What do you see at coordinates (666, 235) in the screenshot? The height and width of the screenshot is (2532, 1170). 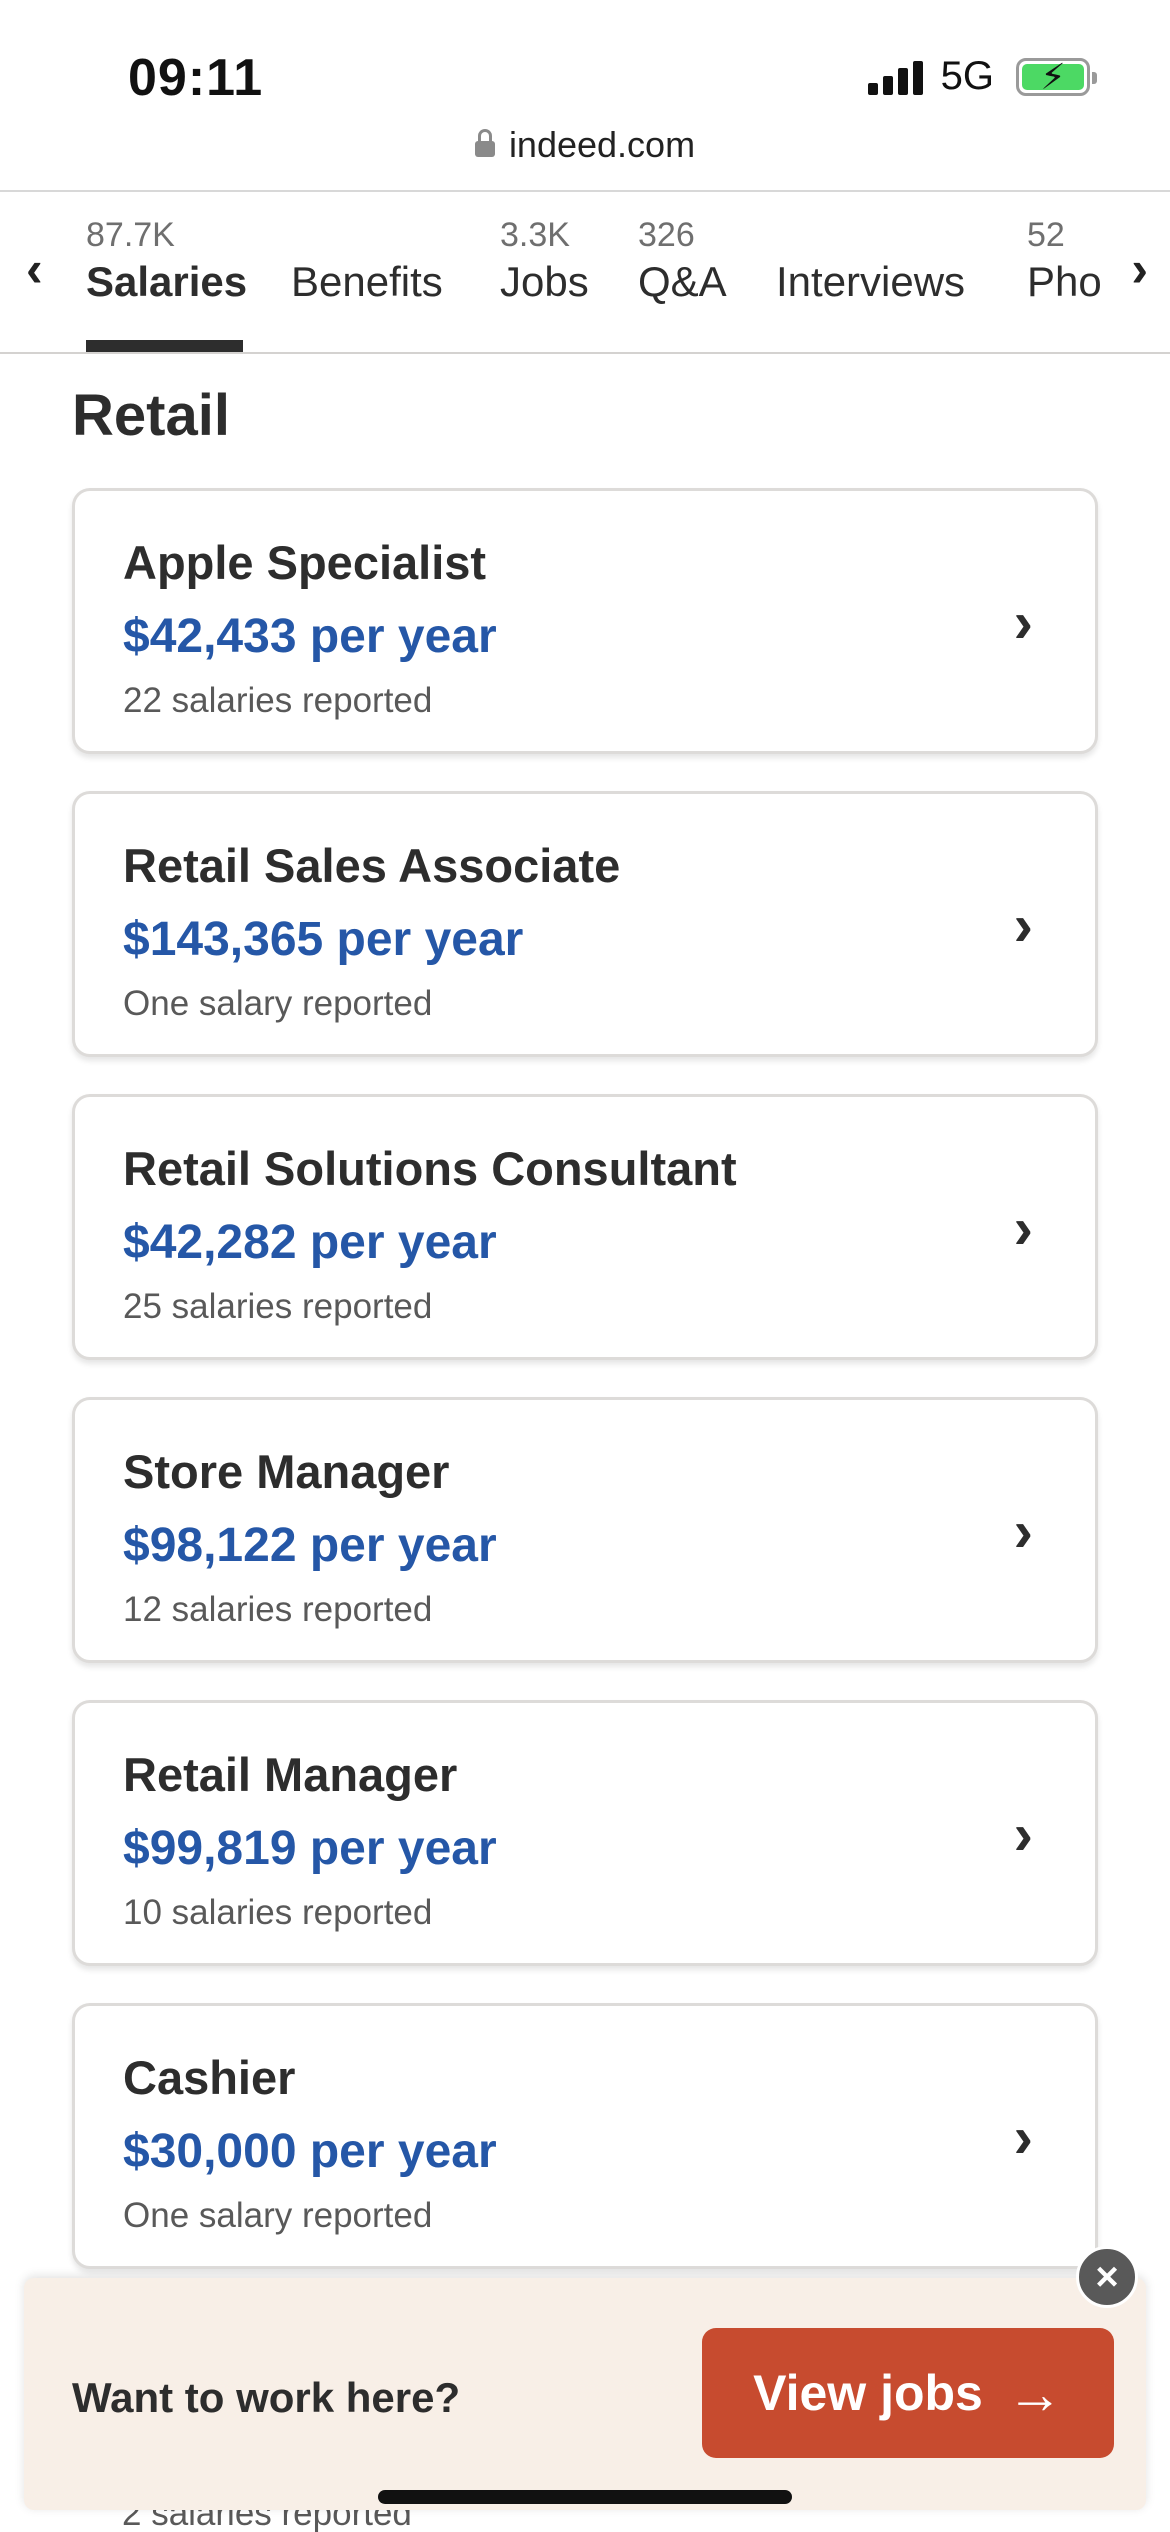 I see `tab-count: 326` at bounding box center [666, 235].